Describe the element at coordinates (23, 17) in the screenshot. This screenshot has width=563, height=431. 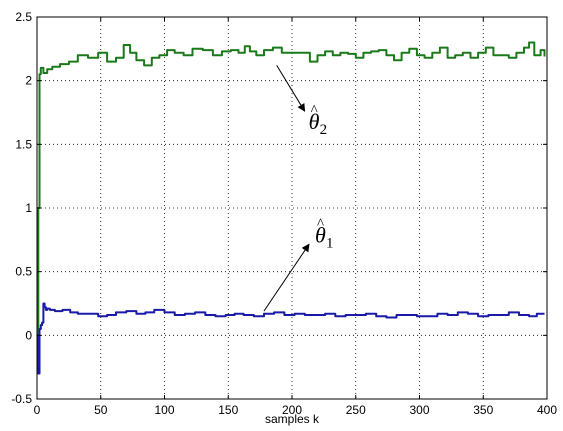
I see `y-tick-label: 2.5` at that location.